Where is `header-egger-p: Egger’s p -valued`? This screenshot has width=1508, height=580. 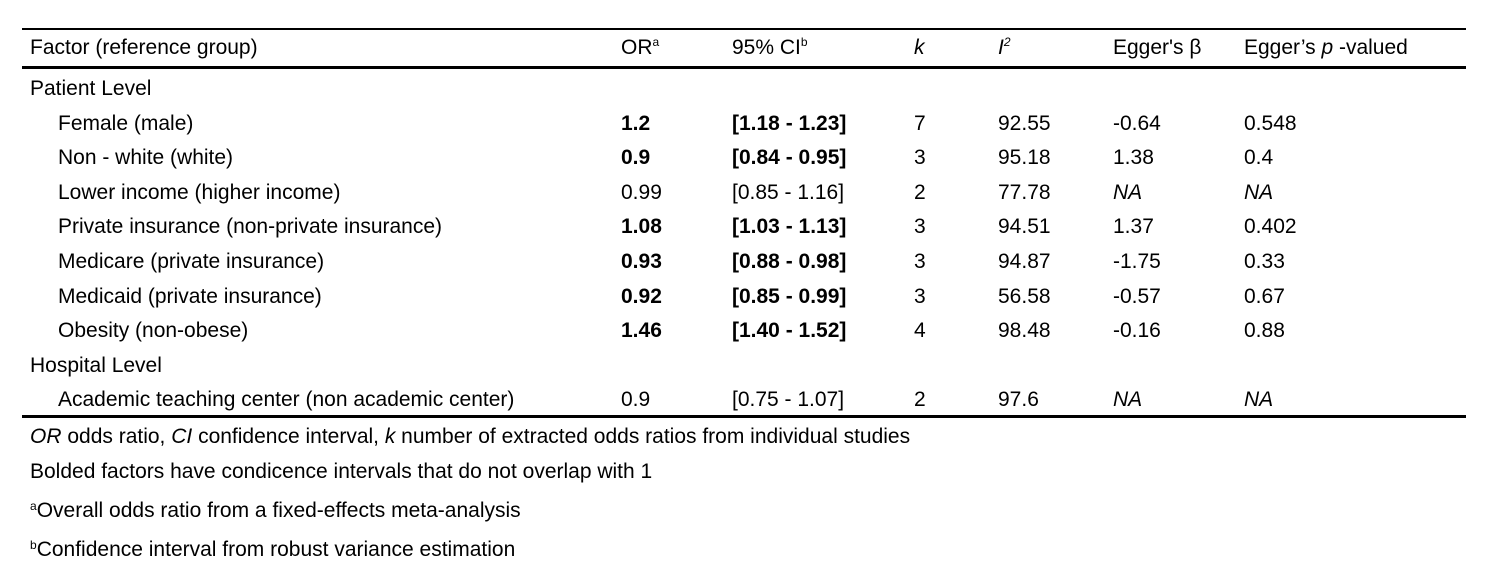
header-egger-p: Egger’s p -valued is located at coordinates (1326, 47).